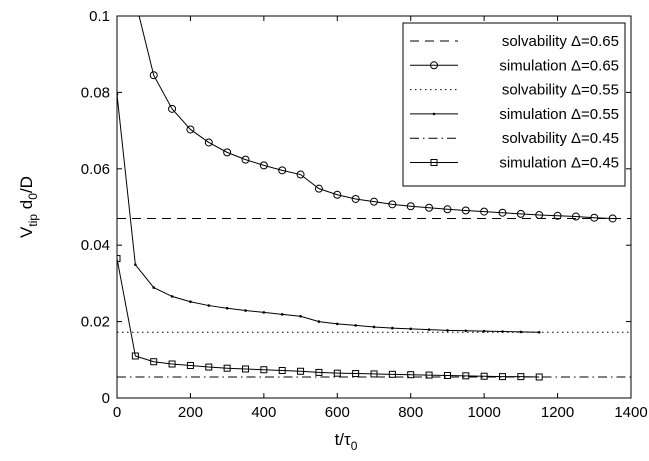 This screenshot has height=461, width=649. What do you see at coordinates (559, 65) in the screenshot?
I see `legend-label: simulation Δ=0.65` at bounding box center [559, 65].